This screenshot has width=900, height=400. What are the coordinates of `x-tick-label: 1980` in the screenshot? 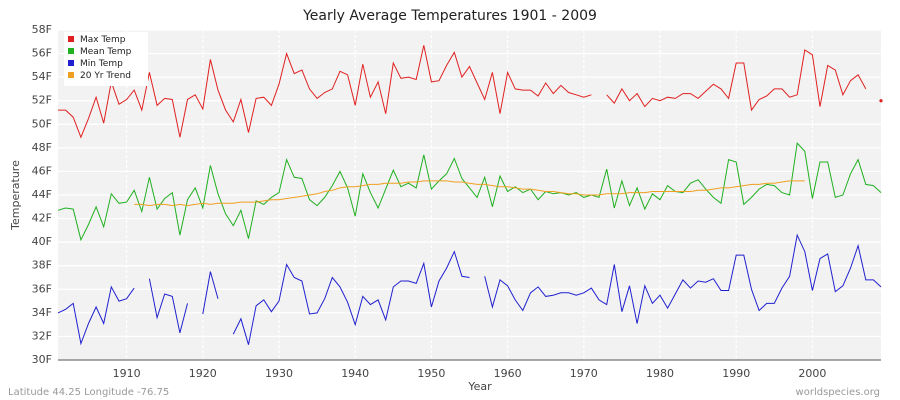 It's located at (660, 373).